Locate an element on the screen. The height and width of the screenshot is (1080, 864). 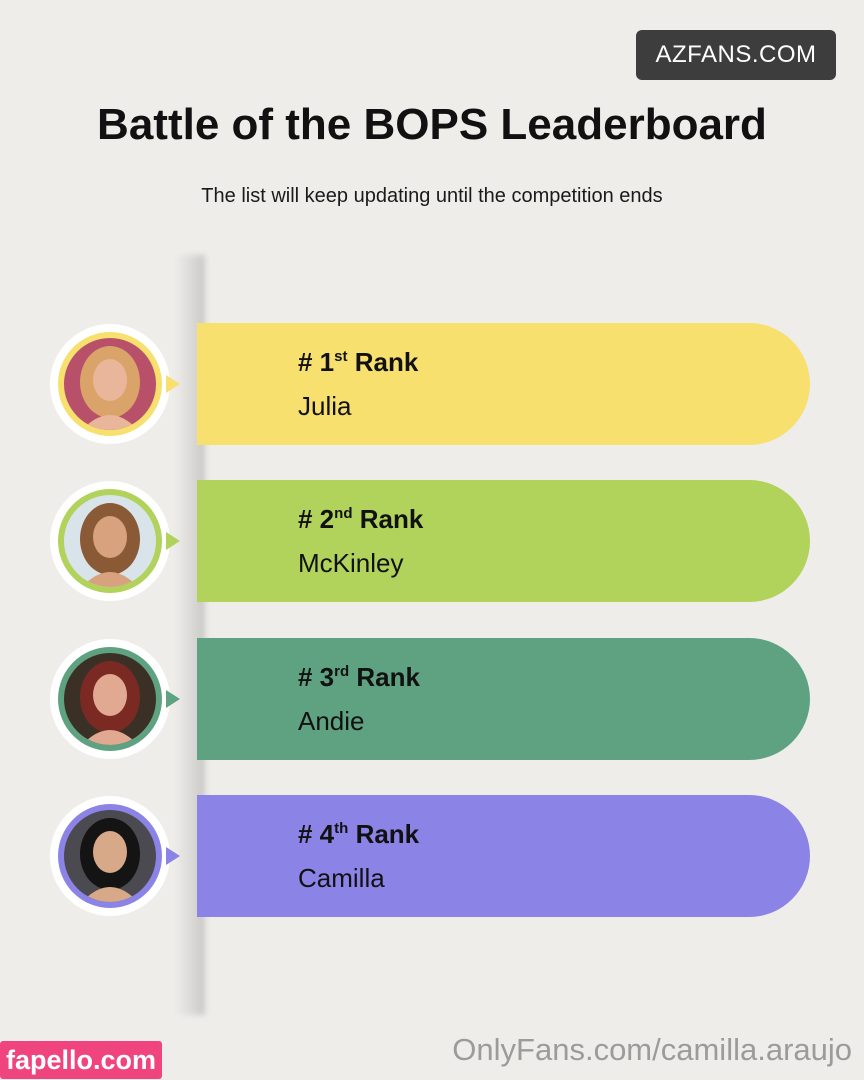
rank-ordinal-suffix: th is located at coordinates (341, 828).